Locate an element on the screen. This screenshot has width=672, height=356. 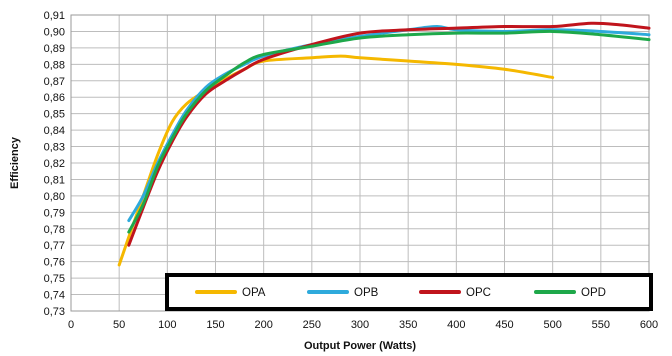
y-tick-label: 0,83 is located at coordinates (54, 148).